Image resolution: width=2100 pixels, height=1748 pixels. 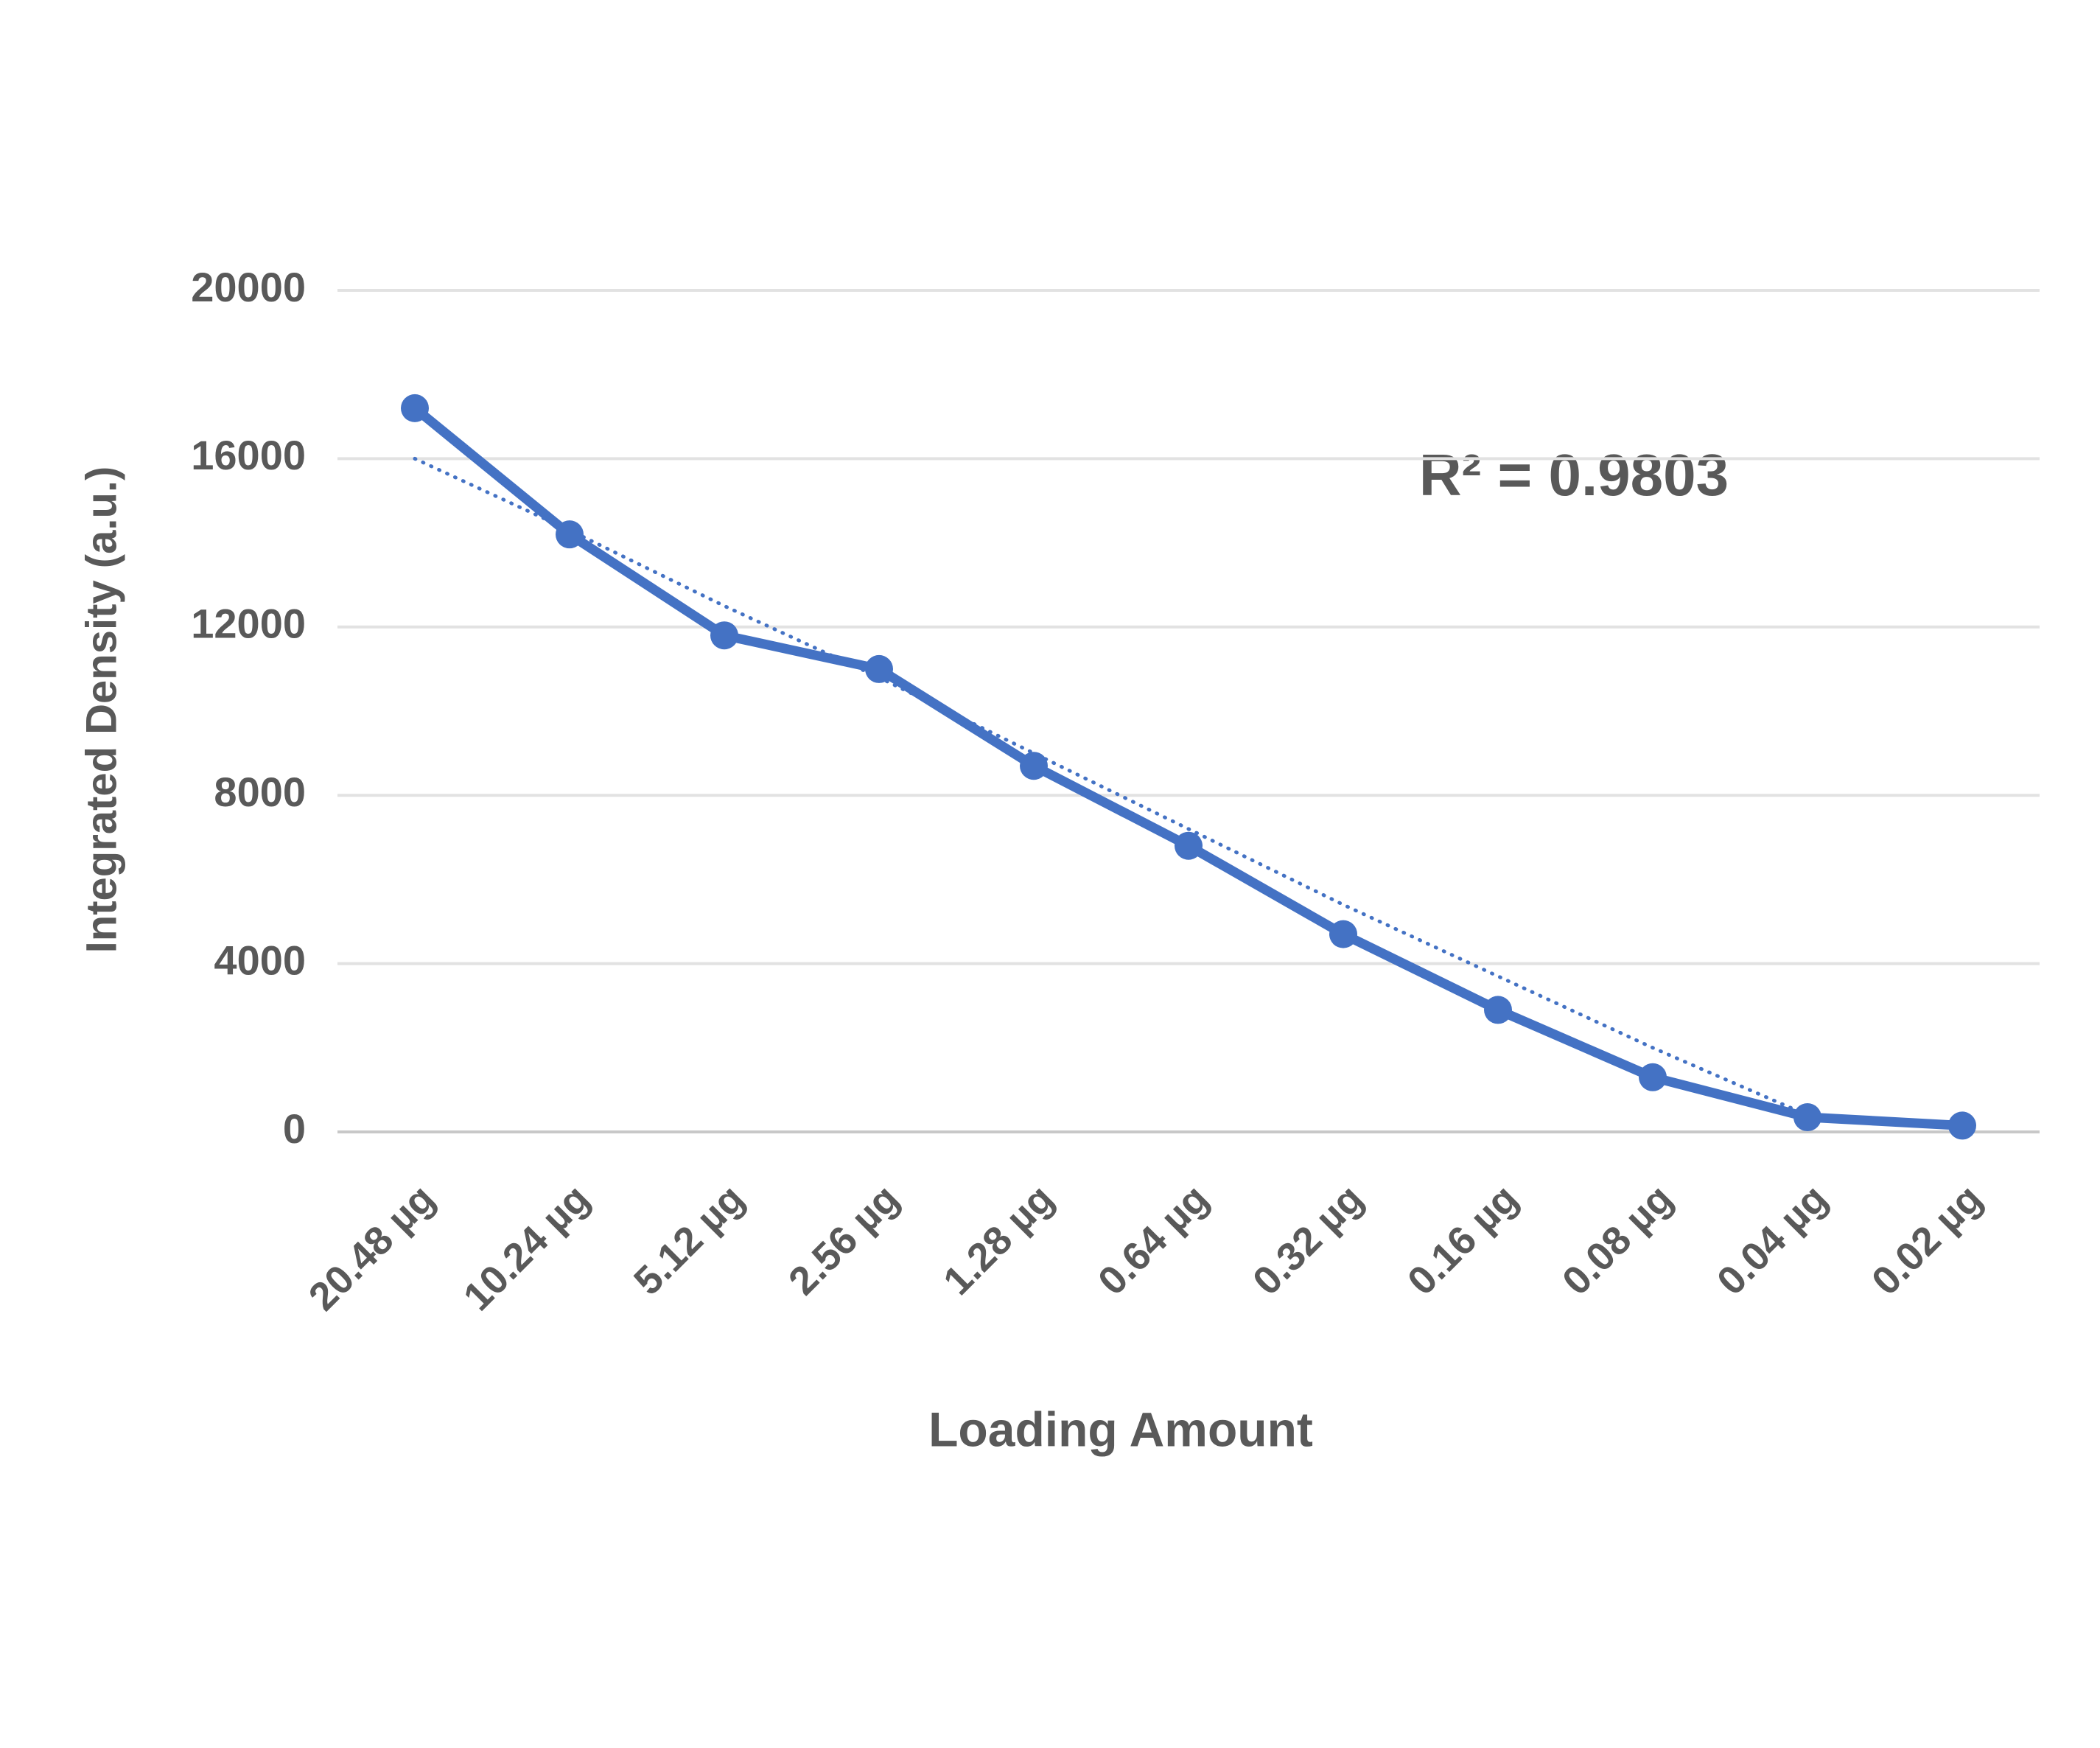 I want to click on x-tick-label: 20.48 µg, so click(x=372, y=1247).